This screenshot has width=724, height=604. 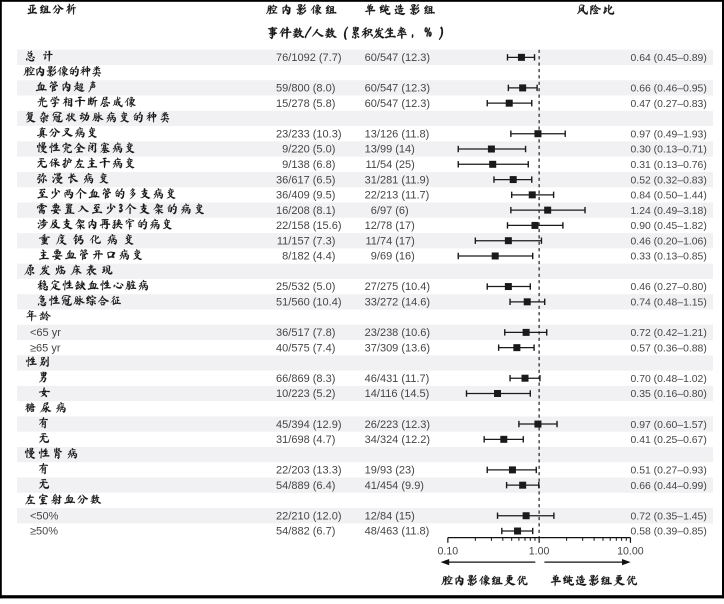 What do you see at coordinates (311, 104) in the screenshot?
I see `svg-text: /278 (5.8)` at bounding box center [311, 104].